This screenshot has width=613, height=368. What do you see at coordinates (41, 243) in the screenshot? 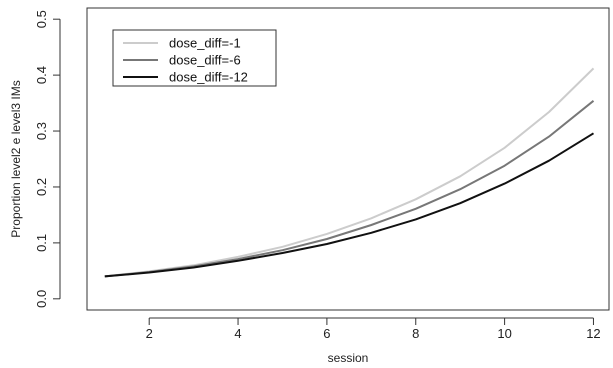
I see `y-tick-label: 0.1` at bounding box center [41, 243].